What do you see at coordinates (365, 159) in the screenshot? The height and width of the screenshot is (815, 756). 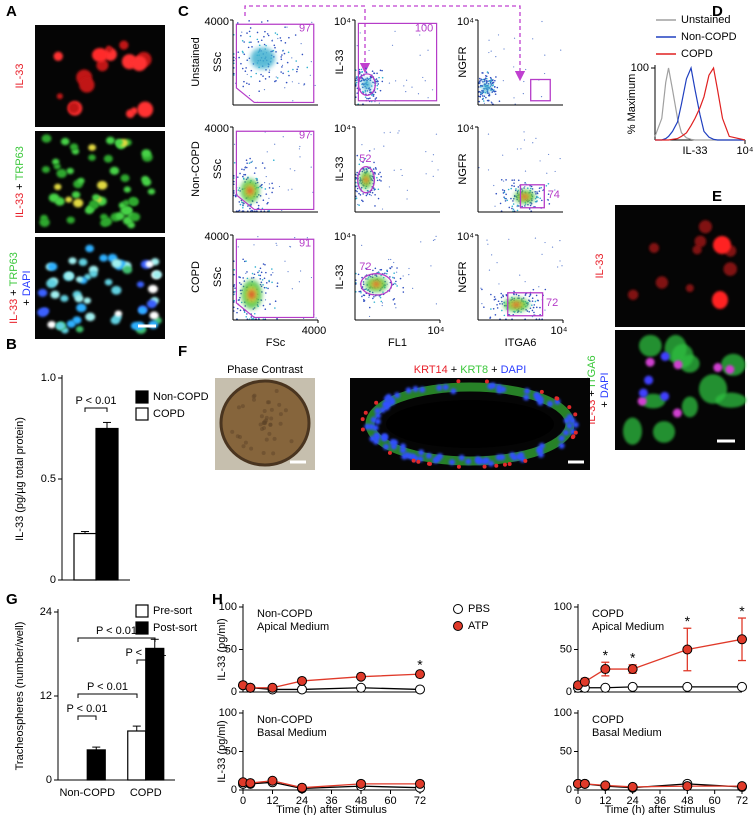 I see `gate-percent: 52` at bounding box center [365, 159].